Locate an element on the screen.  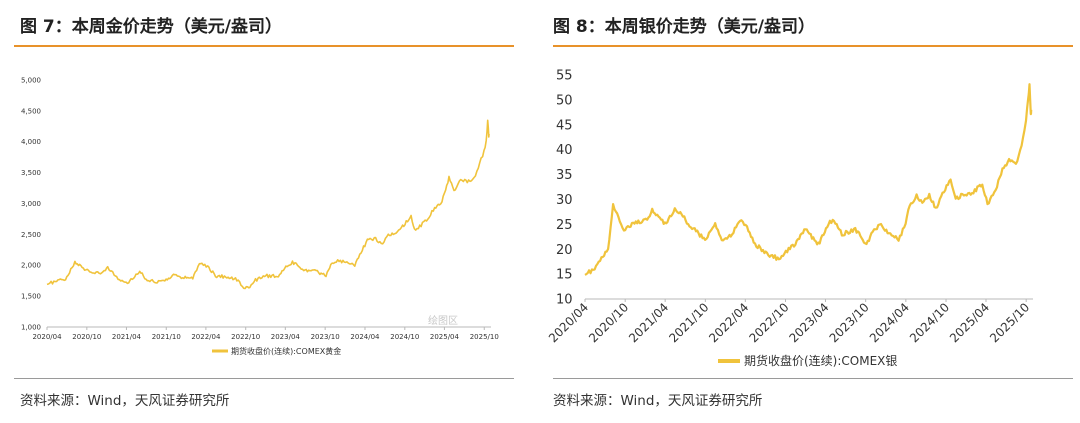
legend-label: 期货收盘价(连续):COMEX黄金 is located at coordinates (286, 351).